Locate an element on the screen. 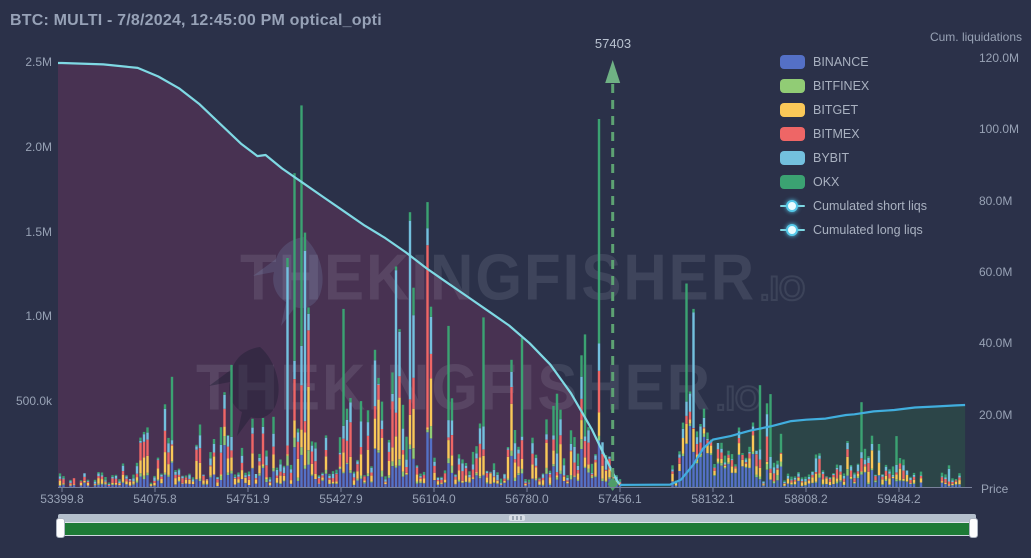 This screenshot has height=558, width=1031. datazoom-slider is located at coordinates (517, 525).